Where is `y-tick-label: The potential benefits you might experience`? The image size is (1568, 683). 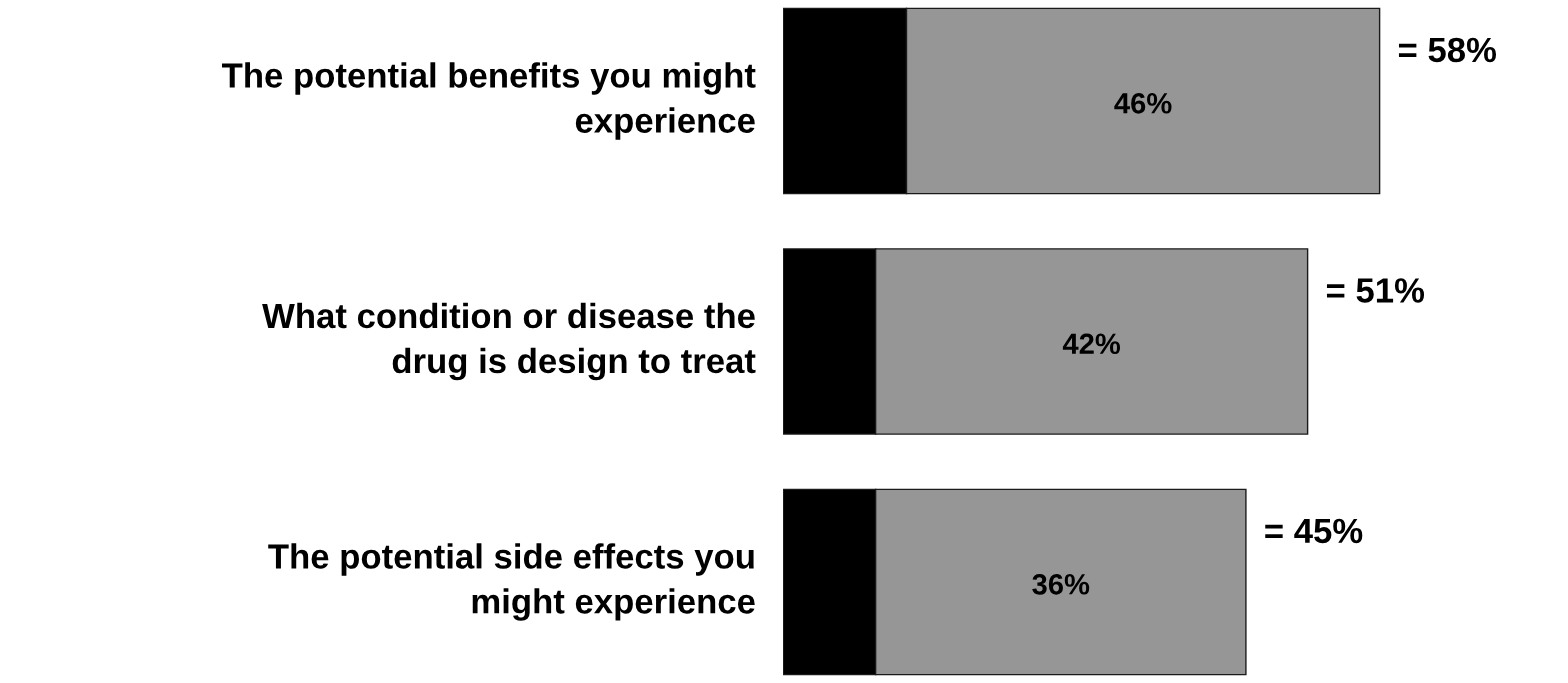
y-tick-label: The potential benefits you might experience is located at coordinates (489, 101).